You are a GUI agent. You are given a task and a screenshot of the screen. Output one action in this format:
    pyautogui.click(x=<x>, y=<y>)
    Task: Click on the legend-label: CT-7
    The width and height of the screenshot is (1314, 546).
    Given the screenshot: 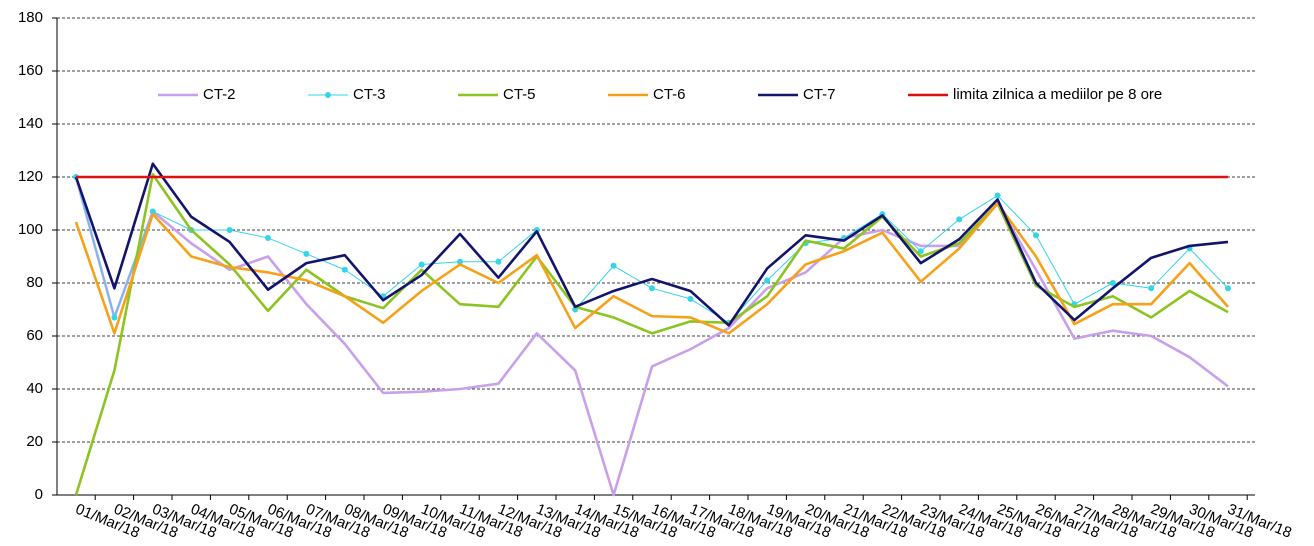 What is the action you would take?
    pyautogui.click(x=819, y=94)
    